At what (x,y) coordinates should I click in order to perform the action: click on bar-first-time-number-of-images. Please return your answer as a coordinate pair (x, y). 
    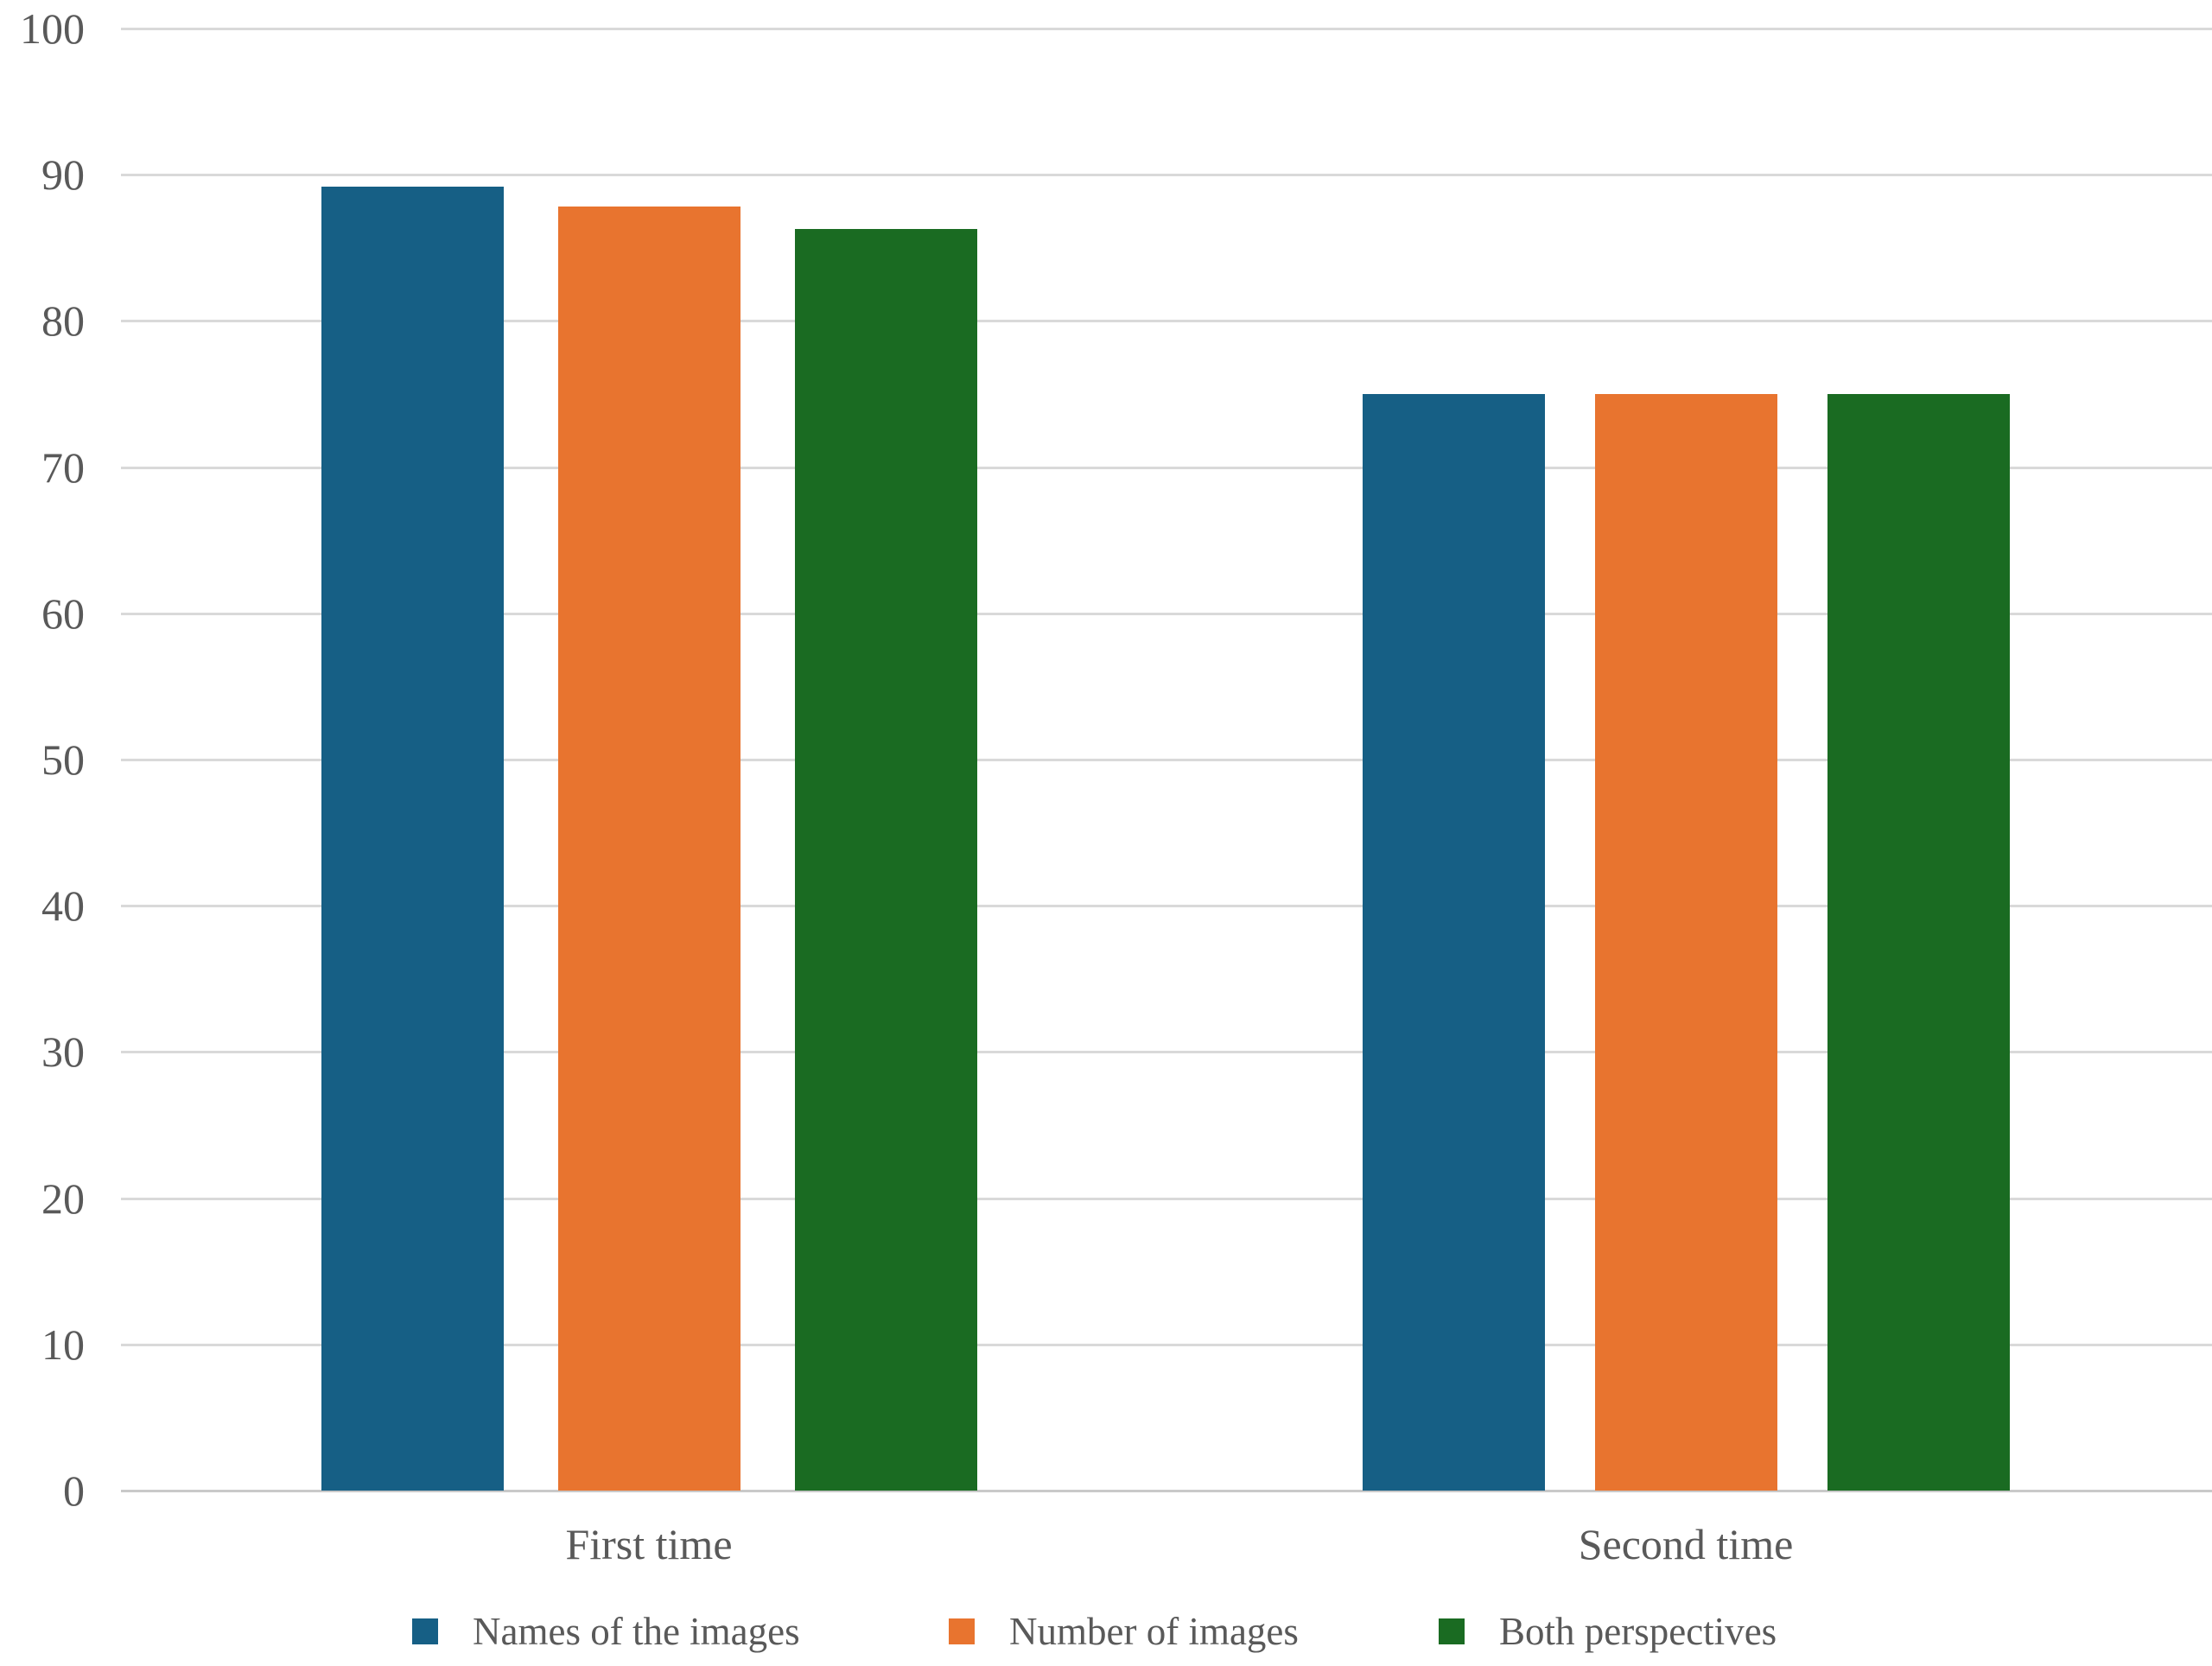
    Looking at the image, I should click on (649, 849).